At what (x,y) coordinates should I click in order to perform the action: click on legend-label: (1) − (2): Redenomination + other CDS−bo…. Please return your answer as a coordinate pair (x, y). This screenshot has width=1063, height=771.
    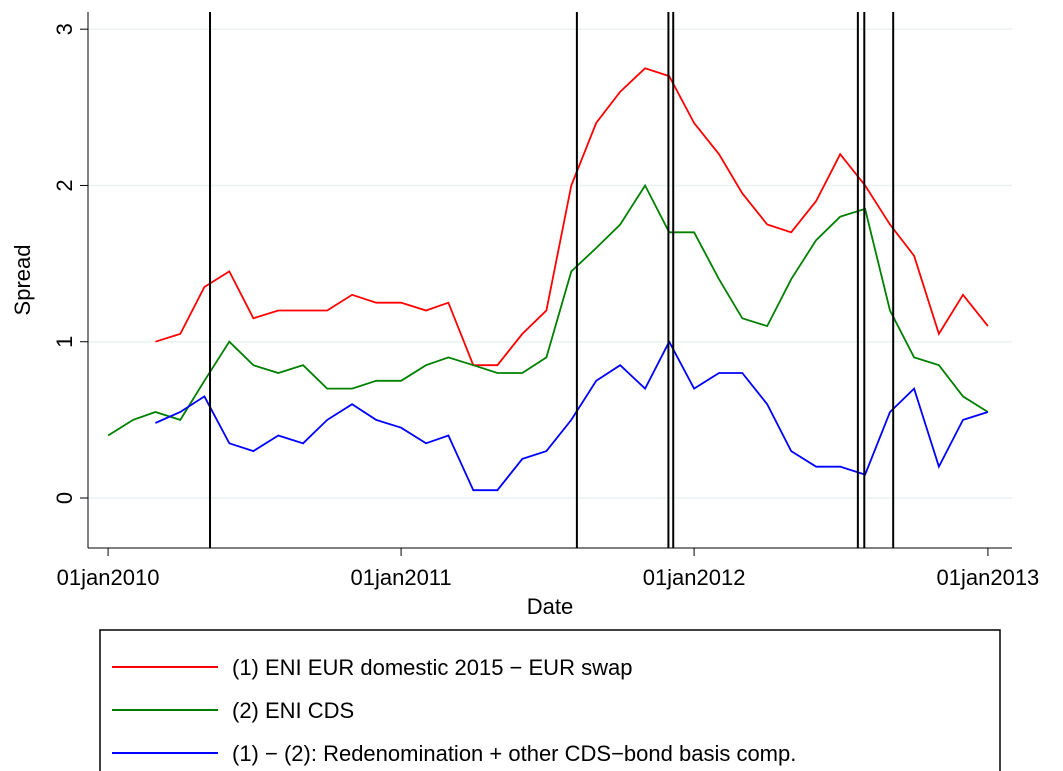
    Looking at the image, I should click on (514, 753).